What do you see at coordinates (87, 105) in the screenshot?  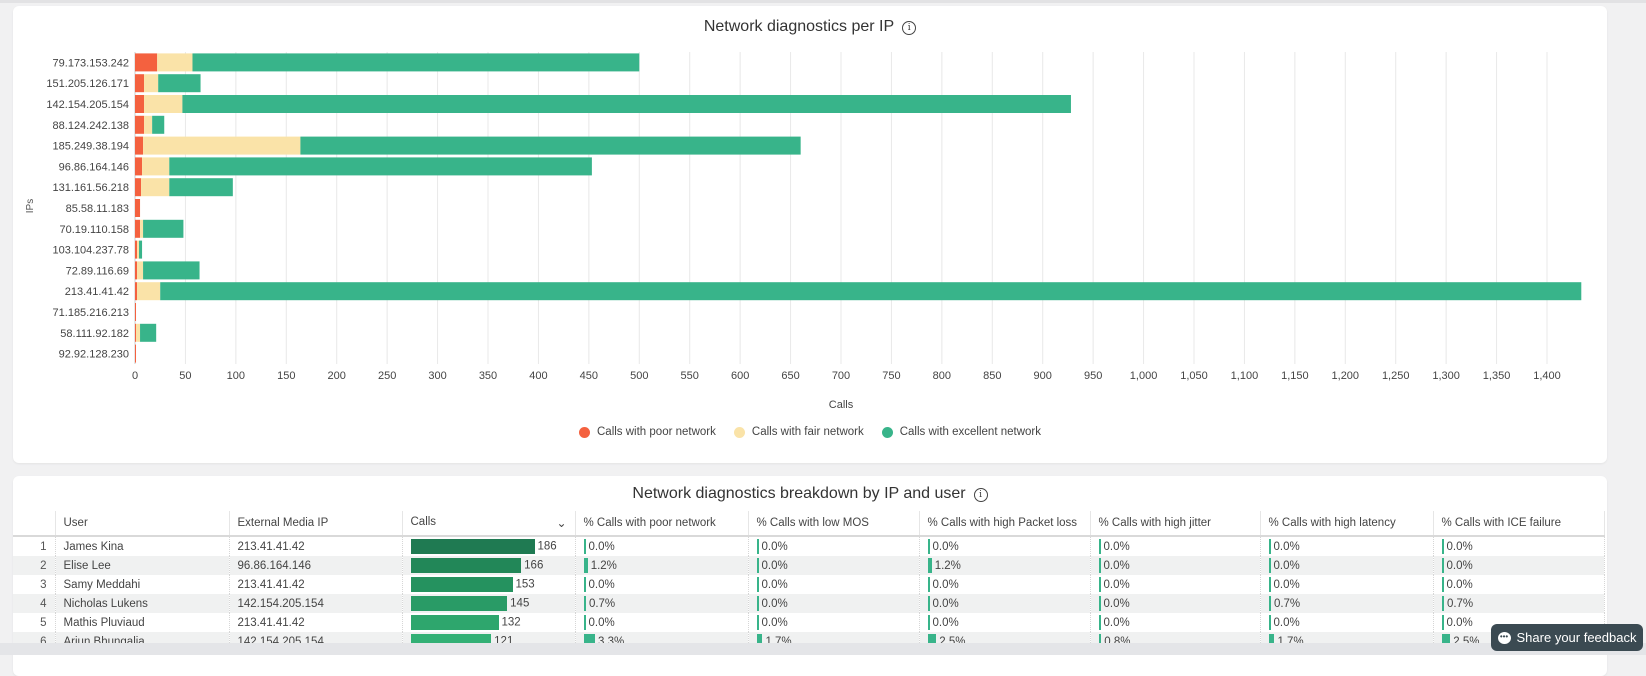 I see `y-tick-label: 142.154.205.154` at bounding box center [87, 105].